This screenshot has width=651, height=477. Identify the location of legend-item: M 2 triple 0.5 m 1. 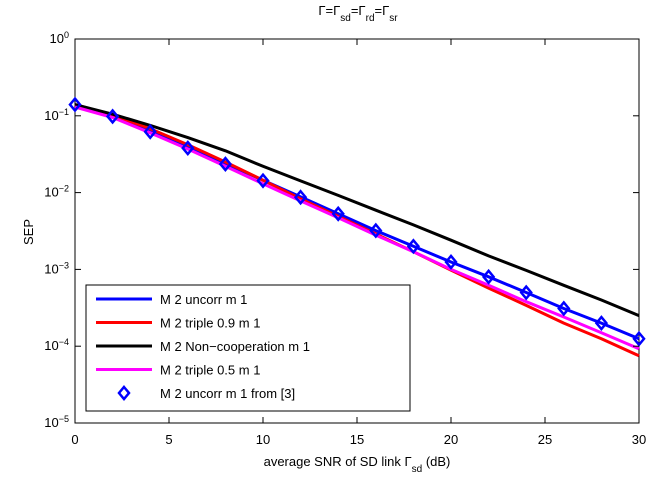
(178, 370).